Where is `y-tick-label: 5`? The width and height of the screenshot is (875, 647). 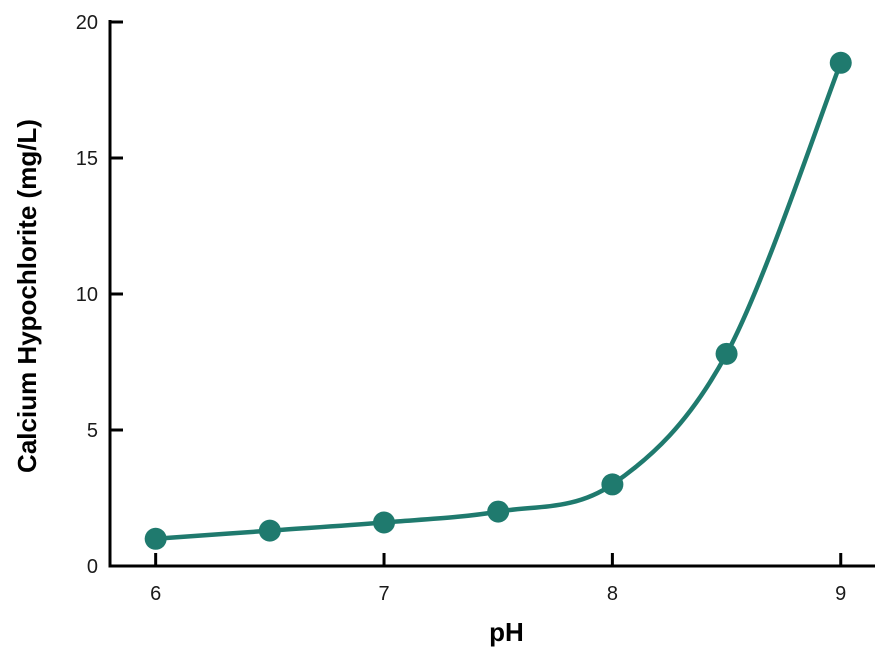
y-tick-label: 5 is located at coordinates (92, 431).